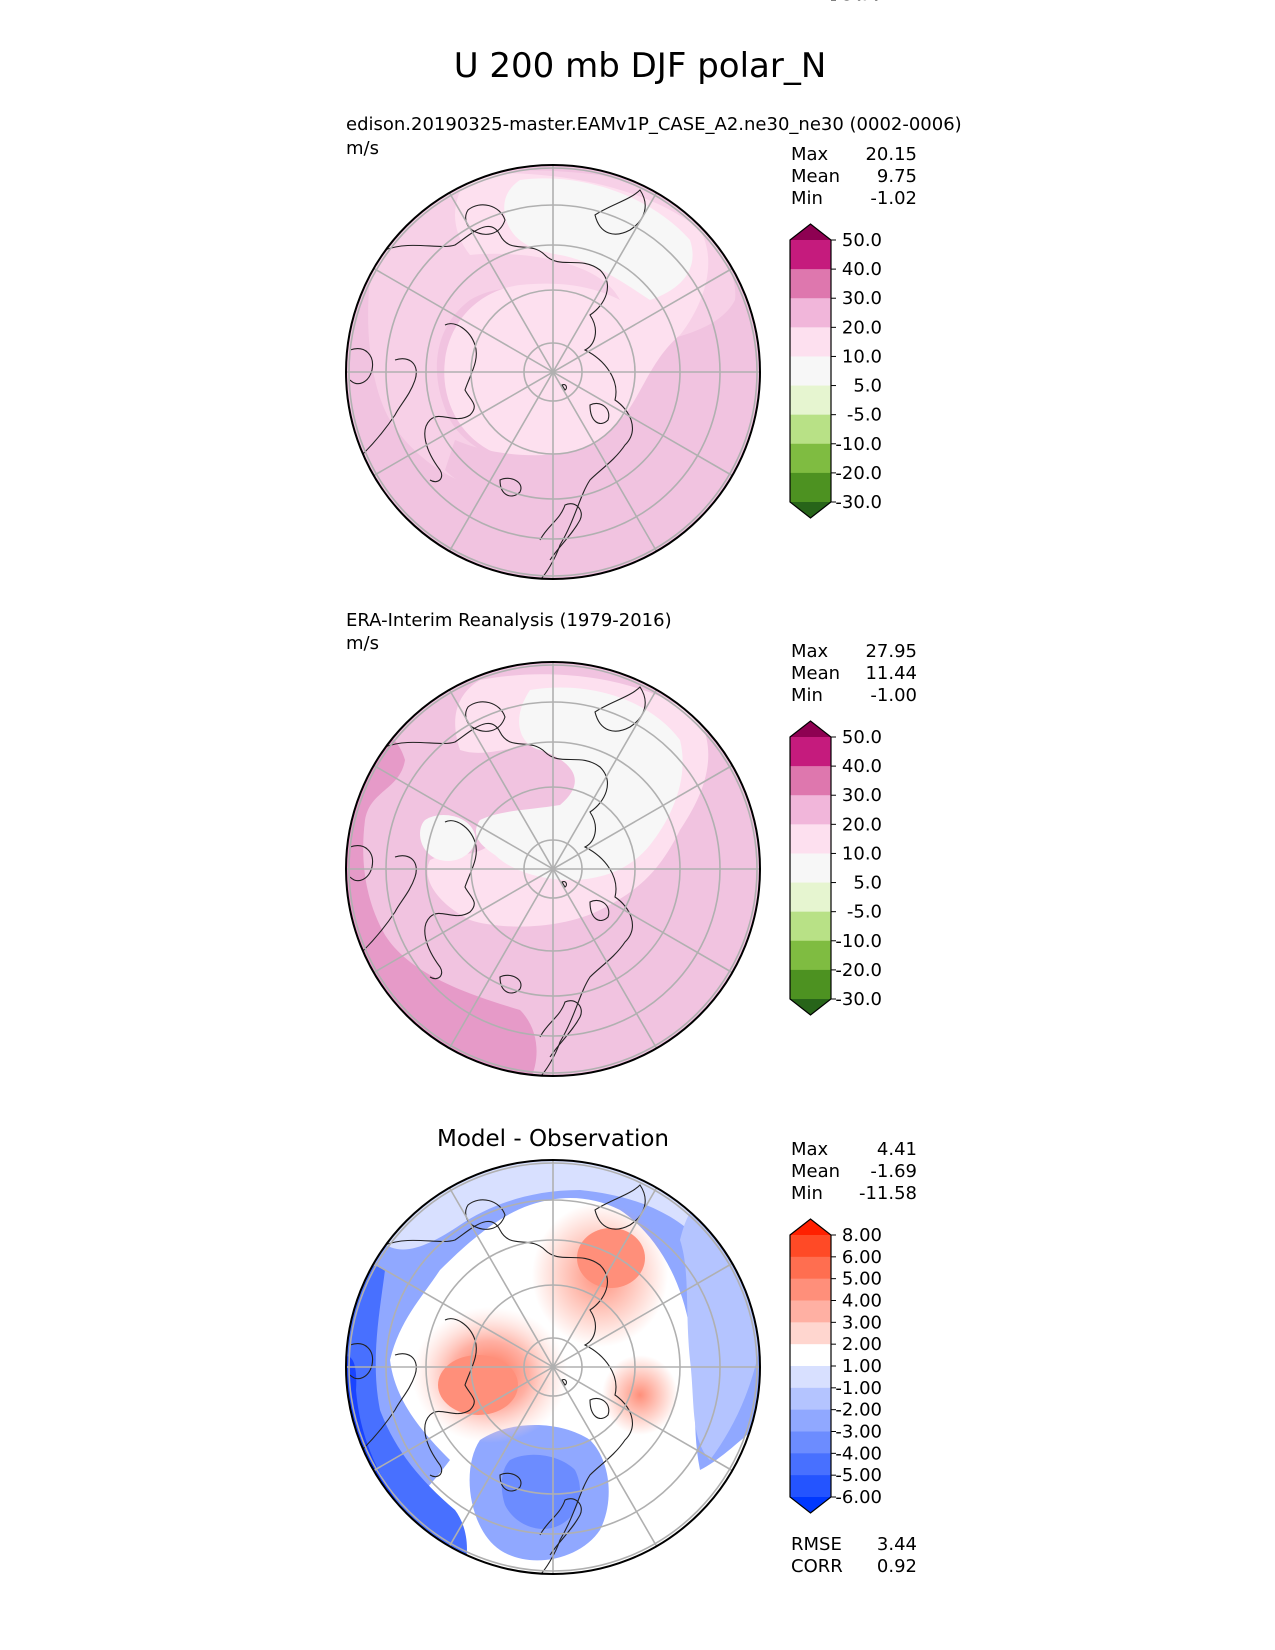 This screenshot has width=1275, height=1650. What do you see at coordinates (862, 1279) in the screenshot?
I see `colorbar-tick-label: 5.00` at bounding box center [862, 1279].